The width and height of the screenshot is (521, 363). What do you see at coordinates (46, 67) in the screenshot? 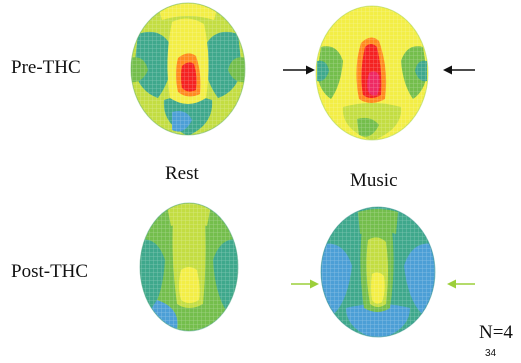
I see `pre-thc-label: Pre-THC` at bounding box center [46, 67].